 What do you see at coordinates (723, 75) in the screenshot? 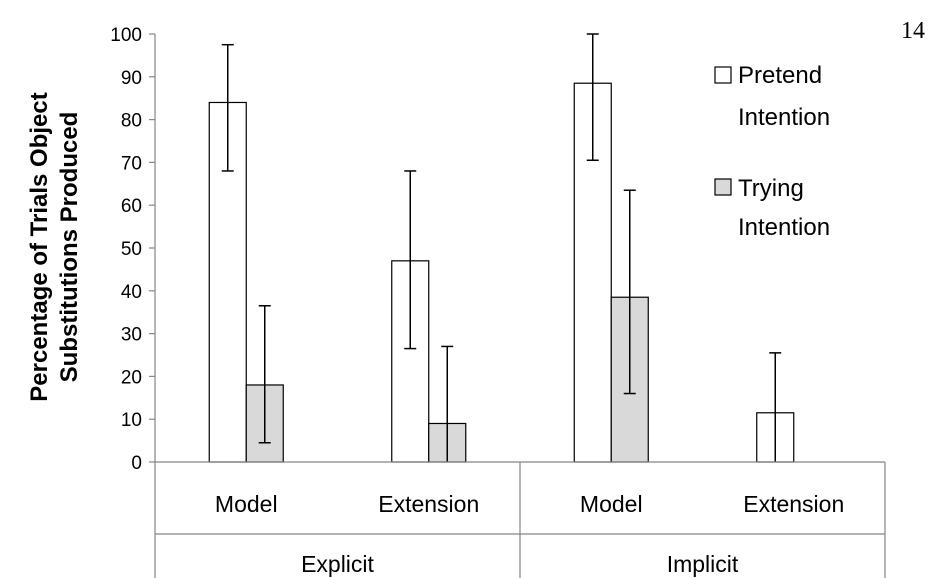
I see `legend-swatch-pretend` at bounding box center [723, 75].